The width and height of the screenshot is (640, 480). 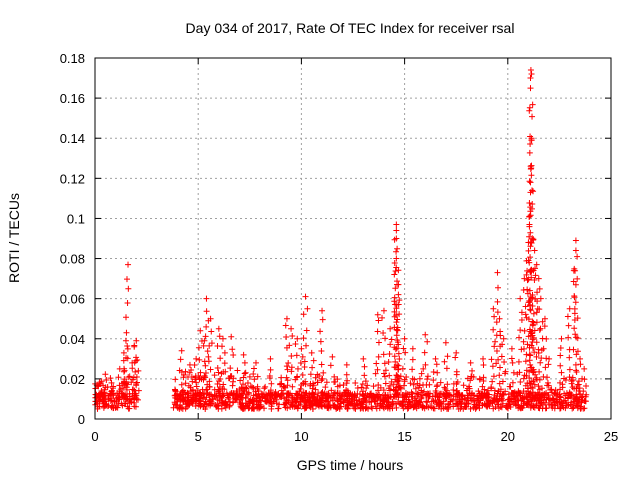 I want to click on y-tick-label: 0.06, so click(x=72, y=299).